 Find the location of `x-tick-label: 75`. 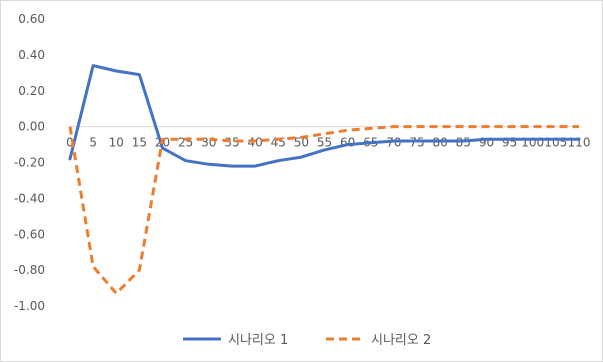

x-tick-label: 75 is located at coordinates (416, 143).